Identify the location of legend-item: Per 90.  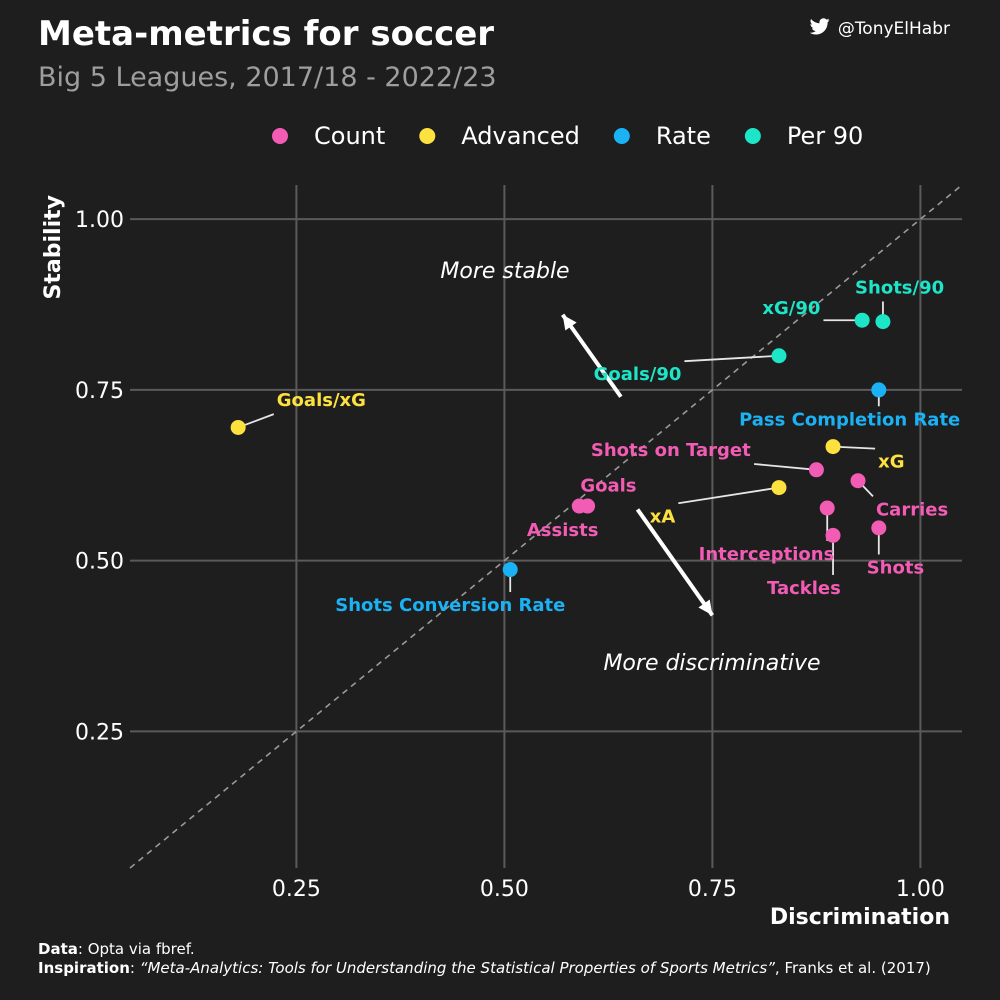
(803, 136).